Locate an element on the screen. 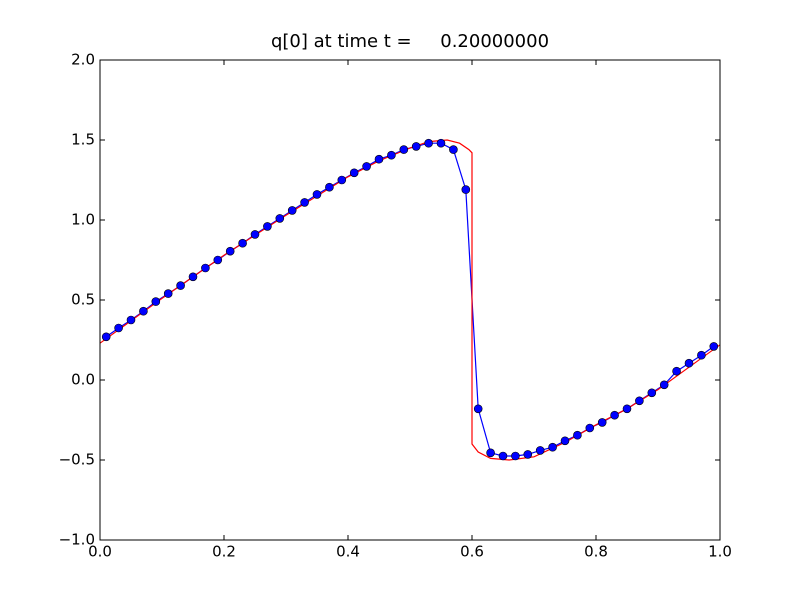  x-tick-label: 0.8 is located at coordinates (596, 552).